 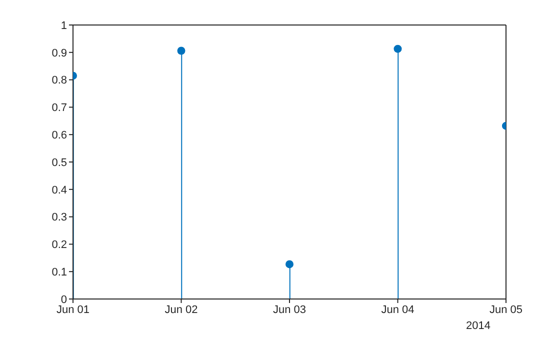 I want to click on x-tick-label: Jun 02, so click(x=181, y=310).